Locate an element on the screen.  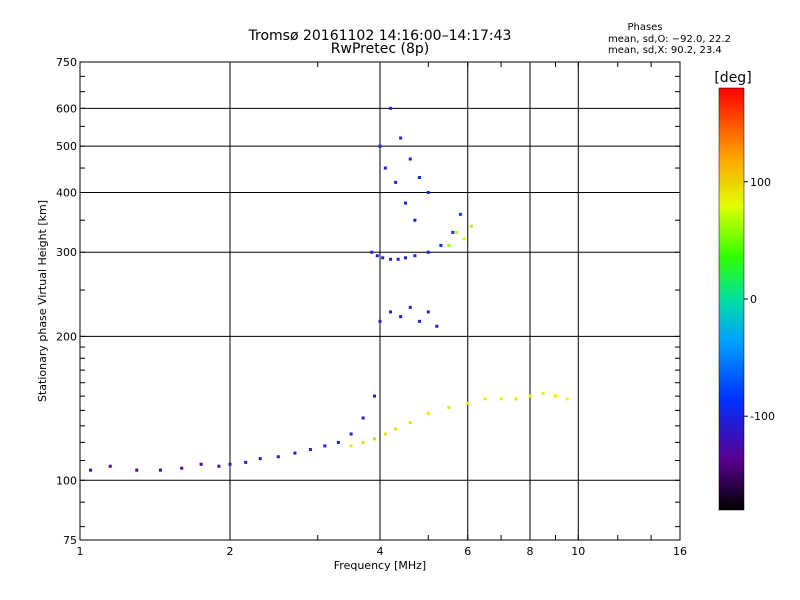
colorbar-tick-label: 0 is located at coordinates (753, 299).